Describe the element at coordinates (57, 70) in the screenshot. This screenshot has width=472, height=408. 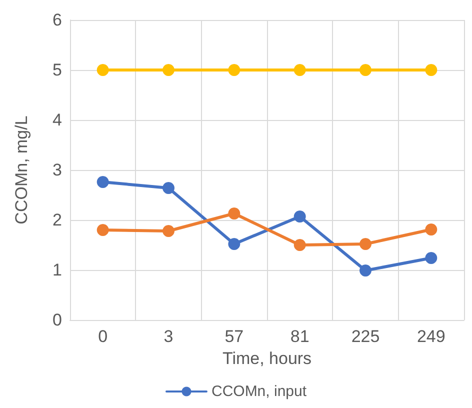
I see `y-tick-label: 5` at that location.